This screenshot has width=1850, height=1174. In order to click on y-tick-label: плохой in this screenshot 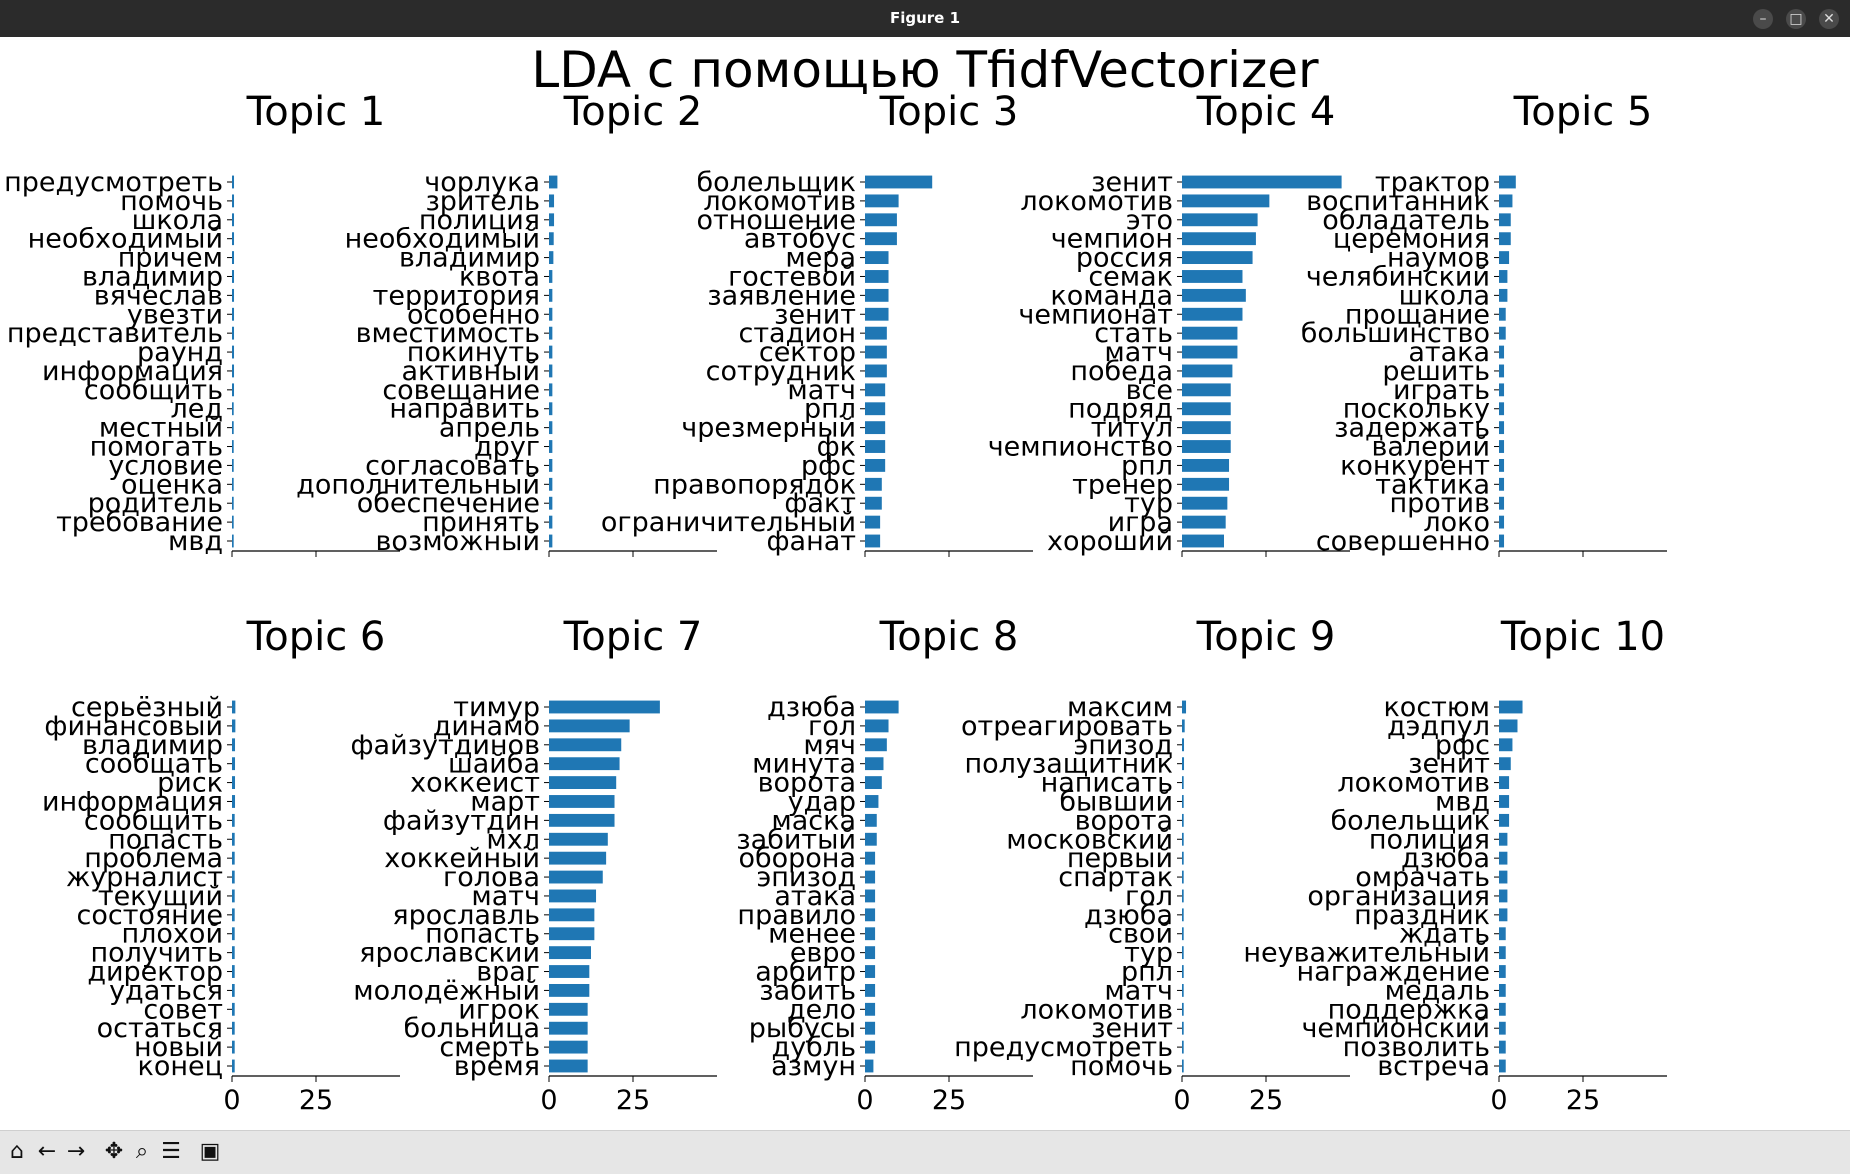, I will do `click(172, 934)`.